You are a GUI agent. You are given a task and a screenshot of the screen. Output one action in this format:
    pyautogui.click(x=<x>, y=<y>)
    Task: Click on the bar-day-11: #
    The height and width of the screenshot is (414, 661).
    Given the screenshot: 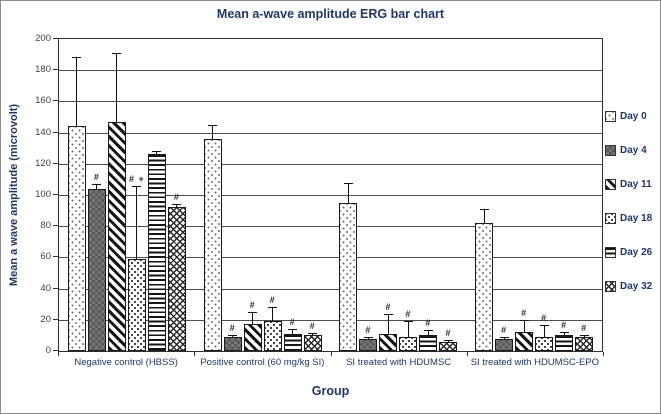 What is the action you would take?
    pyautogui.click(x=252, y=325)
    